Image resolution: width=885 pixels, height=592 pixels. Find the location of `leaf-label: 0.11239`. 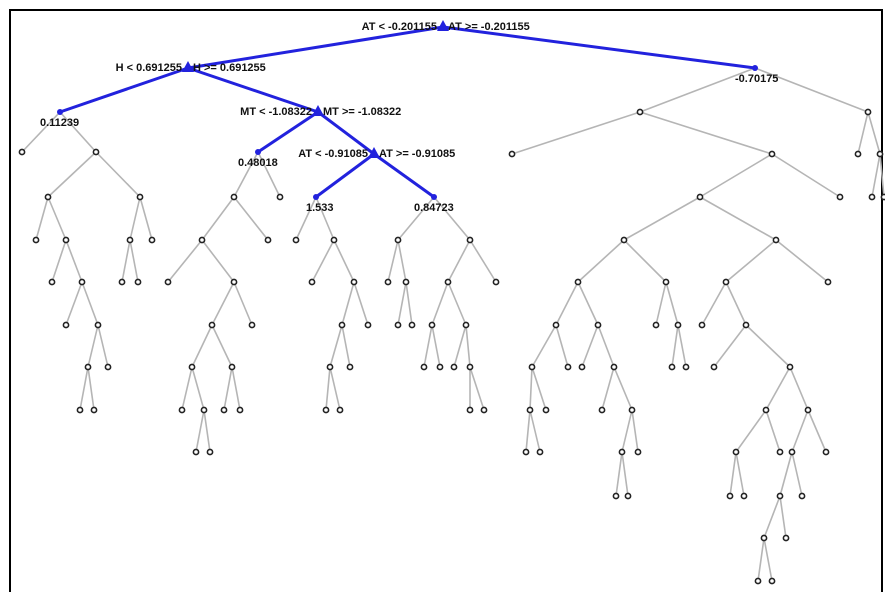

leaf-label: 0.11239 is located at coordinates (59, 123).